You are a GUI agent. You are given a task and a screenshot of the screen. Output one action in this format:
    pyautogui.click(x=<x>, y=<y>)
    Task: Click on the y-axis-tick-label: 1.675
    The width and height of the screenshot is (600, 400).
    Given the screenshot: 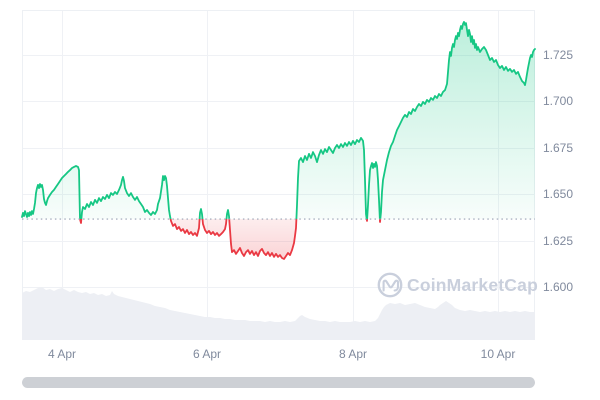 What is the action you would take?
    pyautogui.click(x=558, y=148)
    